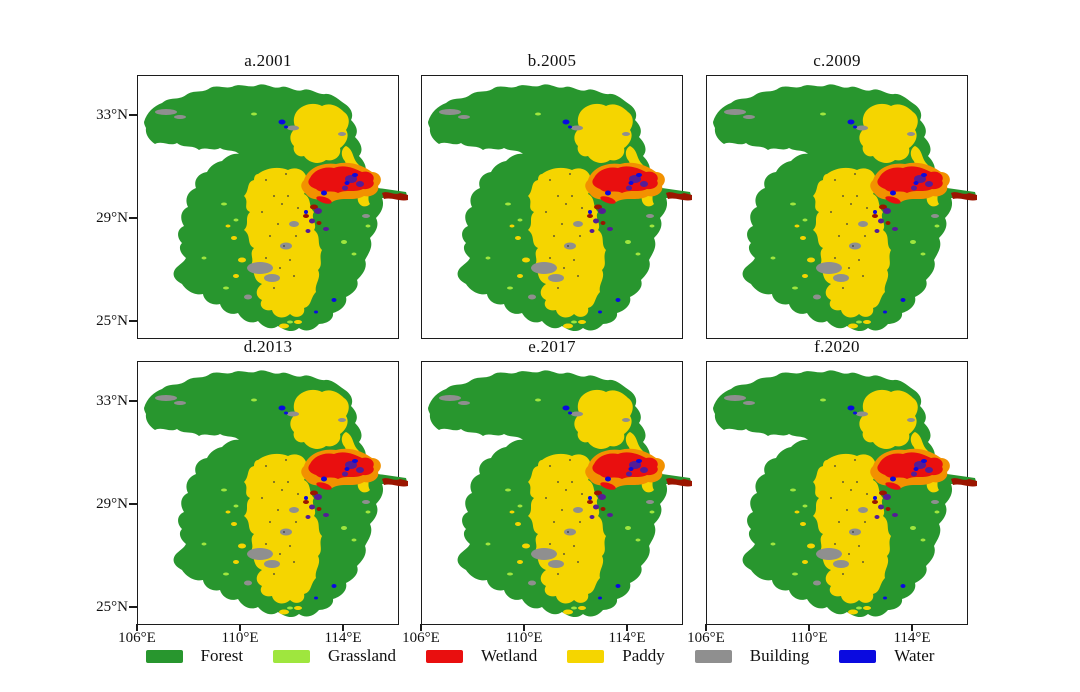 This screenshot has width=1080, height=692. Describe the element at coordinates (914, 655) in the screenshot. I see `legend-label: Water` at that location.